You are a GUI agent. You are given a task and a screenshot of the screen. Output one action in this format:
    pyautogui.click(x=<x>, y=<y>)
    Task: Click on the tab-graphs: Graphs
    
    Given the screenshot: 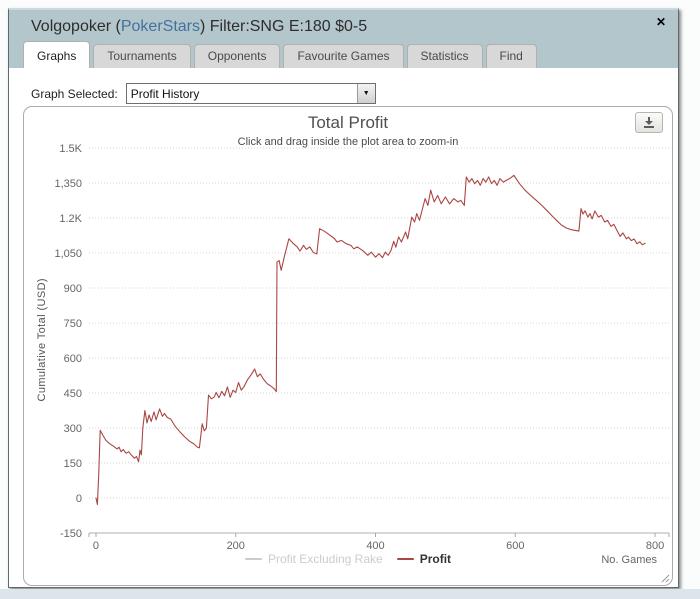 What is the action you would take?
    pyautogui.click(x=57, y=54)
    